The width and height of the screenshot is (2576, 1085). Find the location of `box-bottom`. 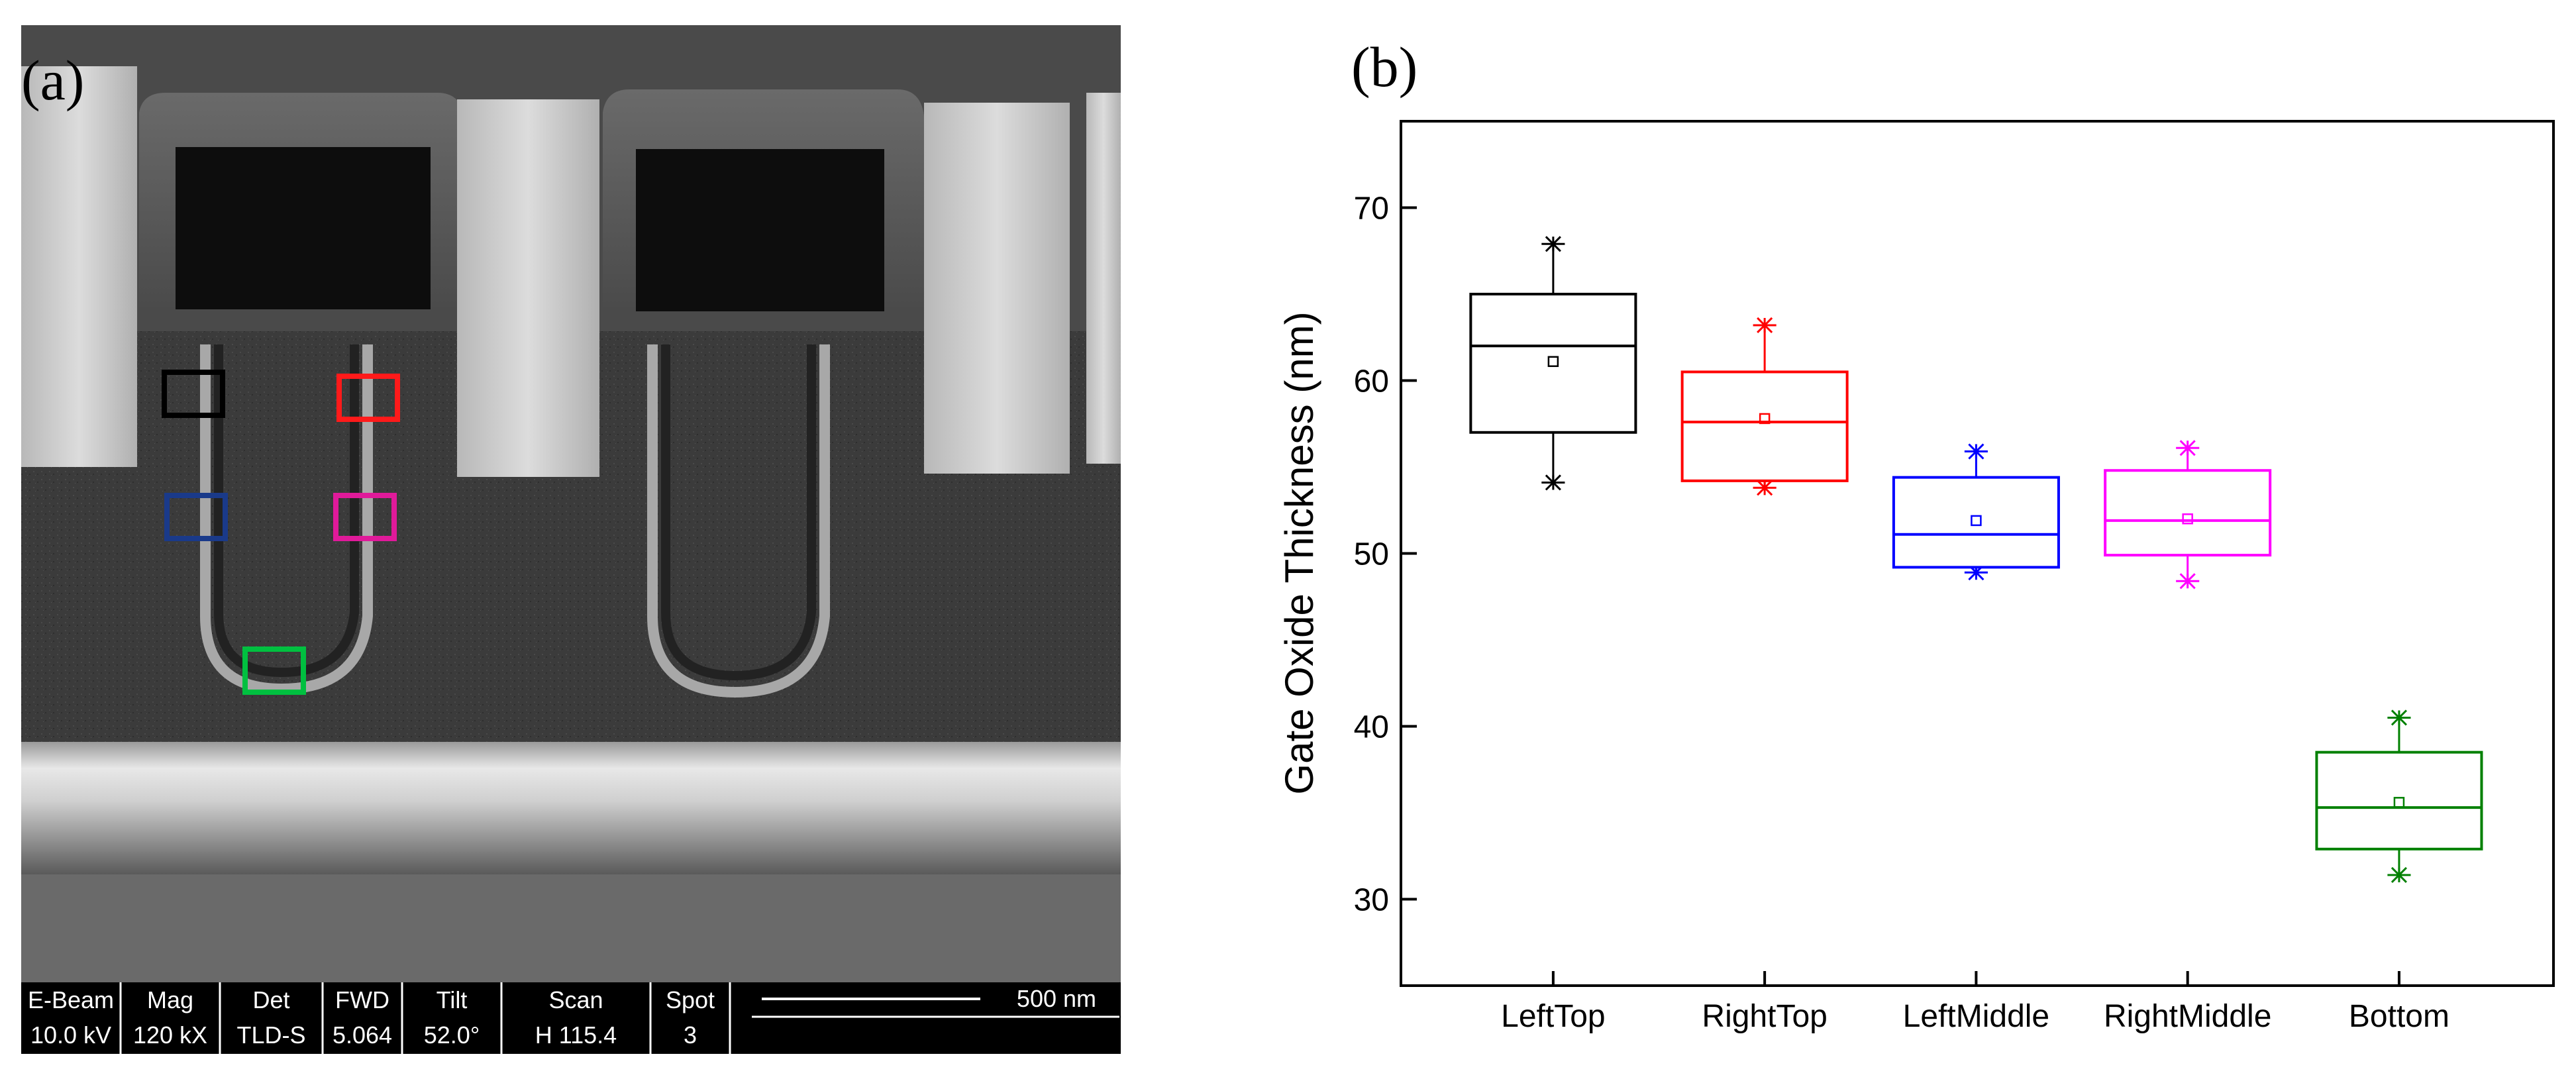

box-bottom is located at coordinates (2399, 796).